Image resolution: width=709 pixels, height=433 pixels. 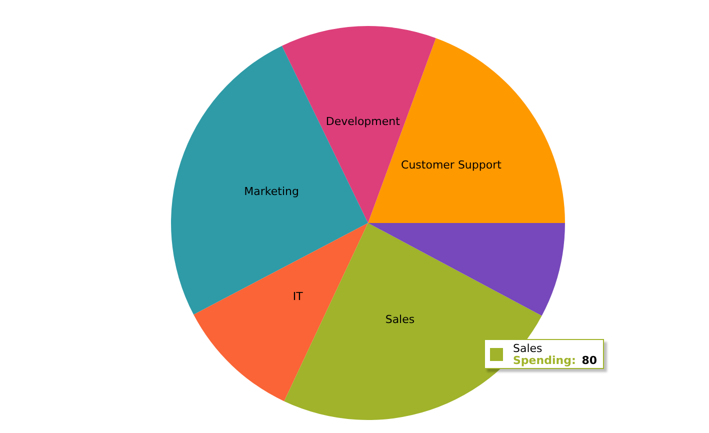 I want to click on slice-label: IT, so click(x=298, y=296).